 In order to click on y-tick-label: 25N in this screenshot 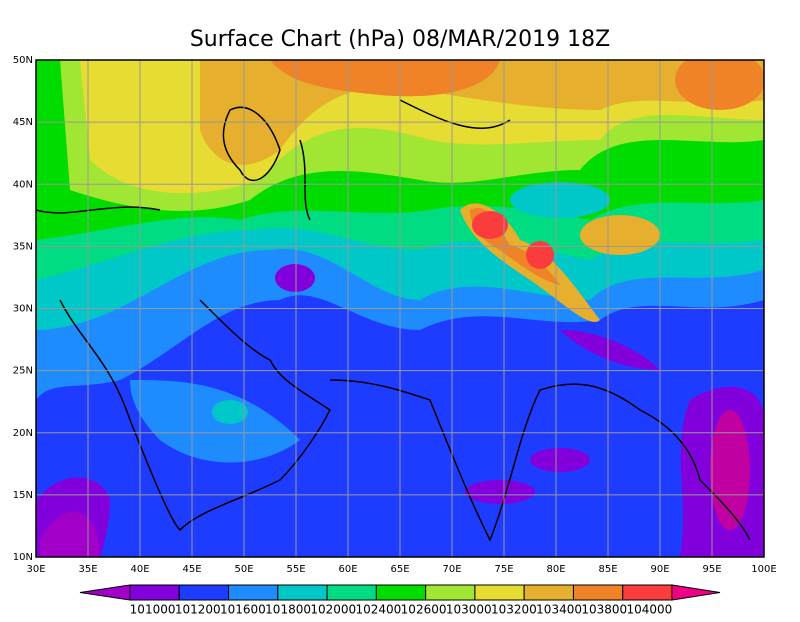, I will do `click(23, 371)`.